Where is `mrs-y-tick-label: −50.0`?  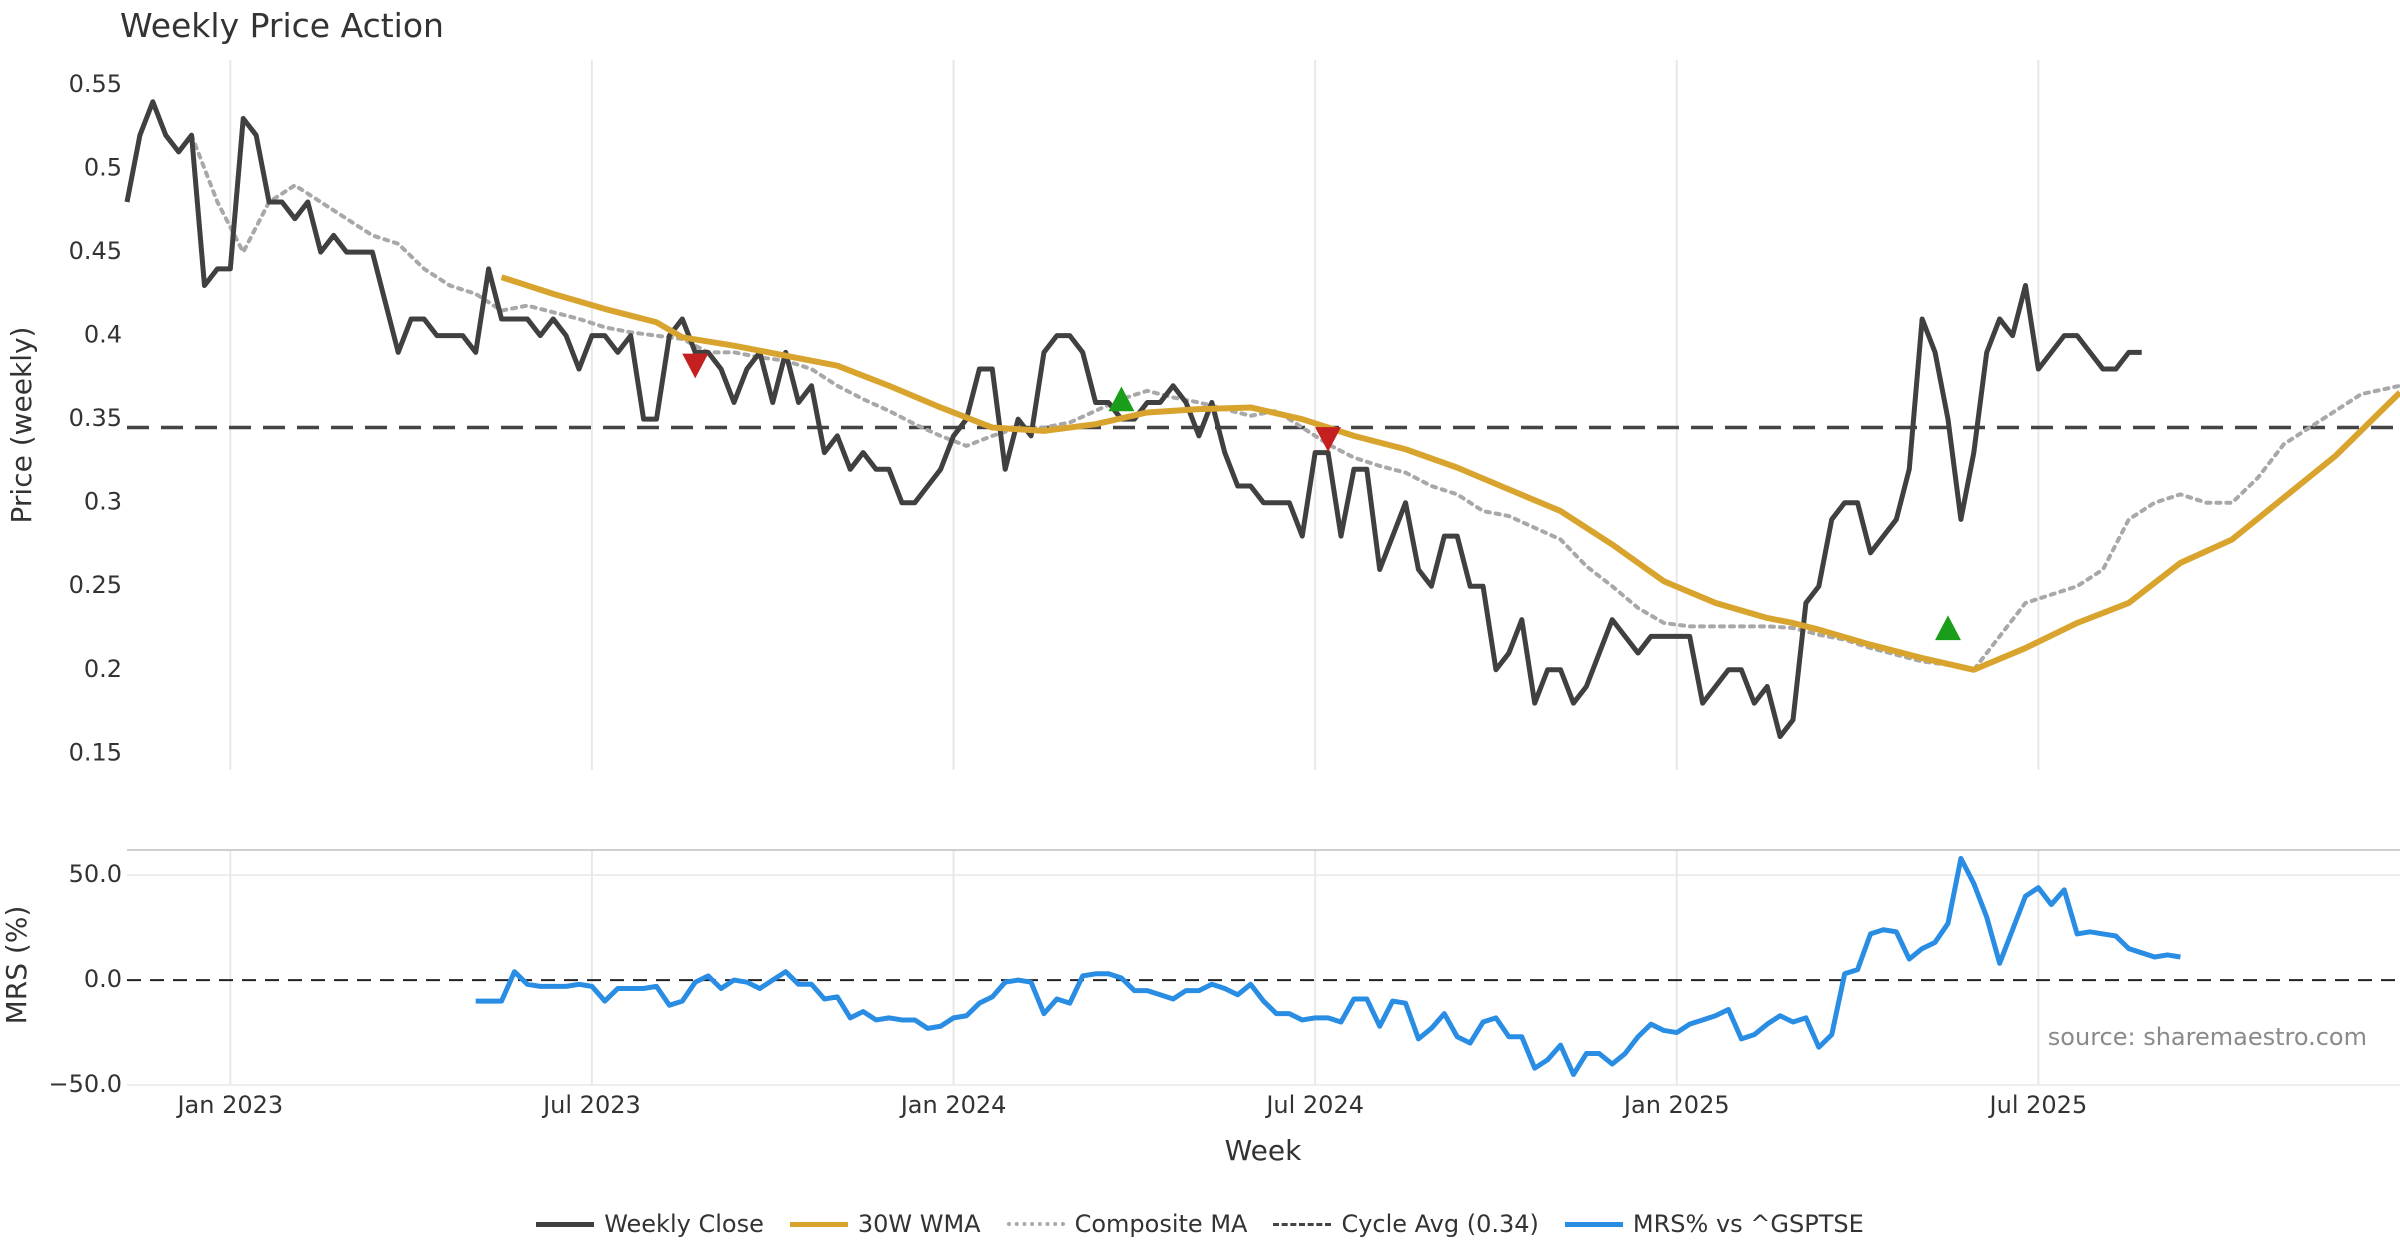 mrs-y-tick-label: −50.0 is located at coordinates (85, 1084).